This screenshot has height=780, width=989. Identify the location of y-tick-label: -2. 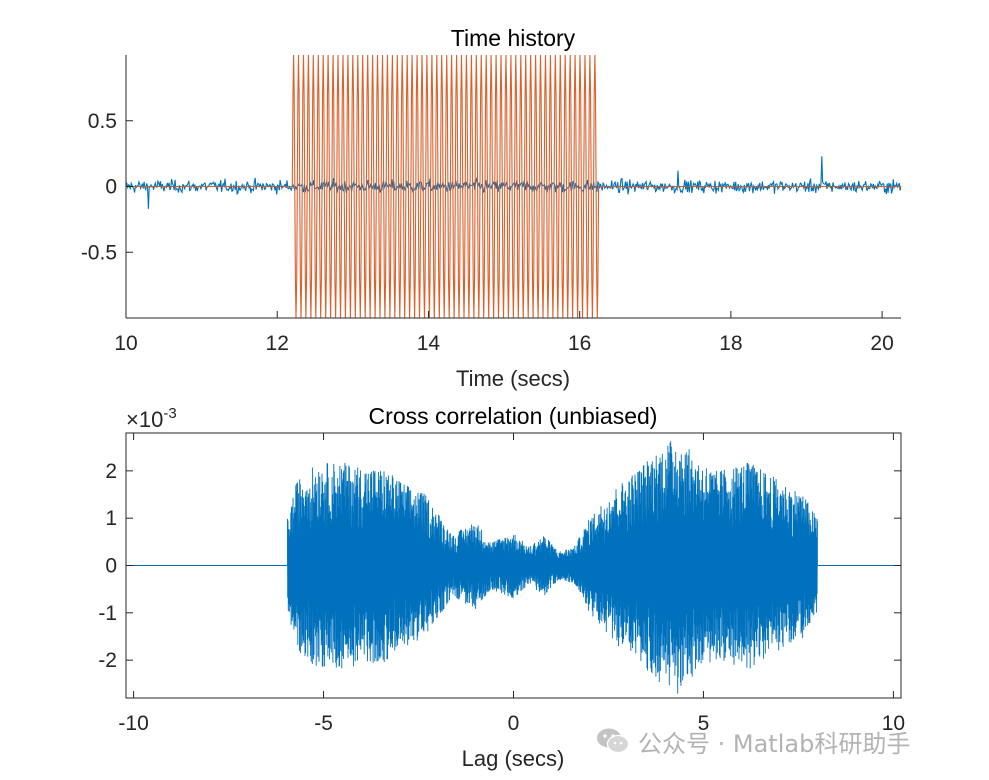
(107, 660).